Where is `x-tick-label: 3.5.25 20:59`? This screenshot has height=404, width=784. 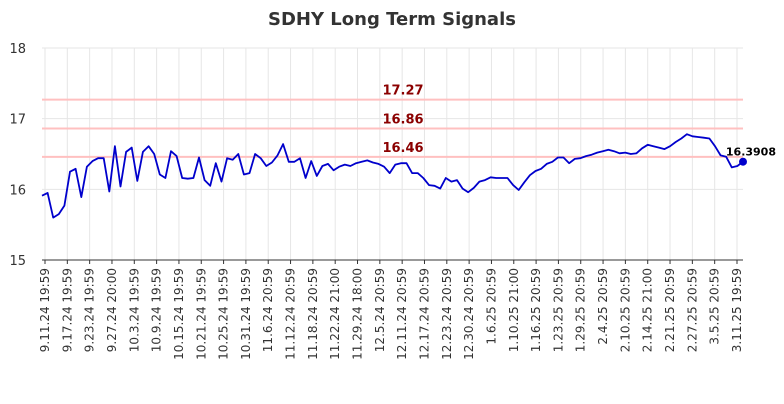
x-tick-label: 3.5.25 20:59 is located at coordinates (715, 306).